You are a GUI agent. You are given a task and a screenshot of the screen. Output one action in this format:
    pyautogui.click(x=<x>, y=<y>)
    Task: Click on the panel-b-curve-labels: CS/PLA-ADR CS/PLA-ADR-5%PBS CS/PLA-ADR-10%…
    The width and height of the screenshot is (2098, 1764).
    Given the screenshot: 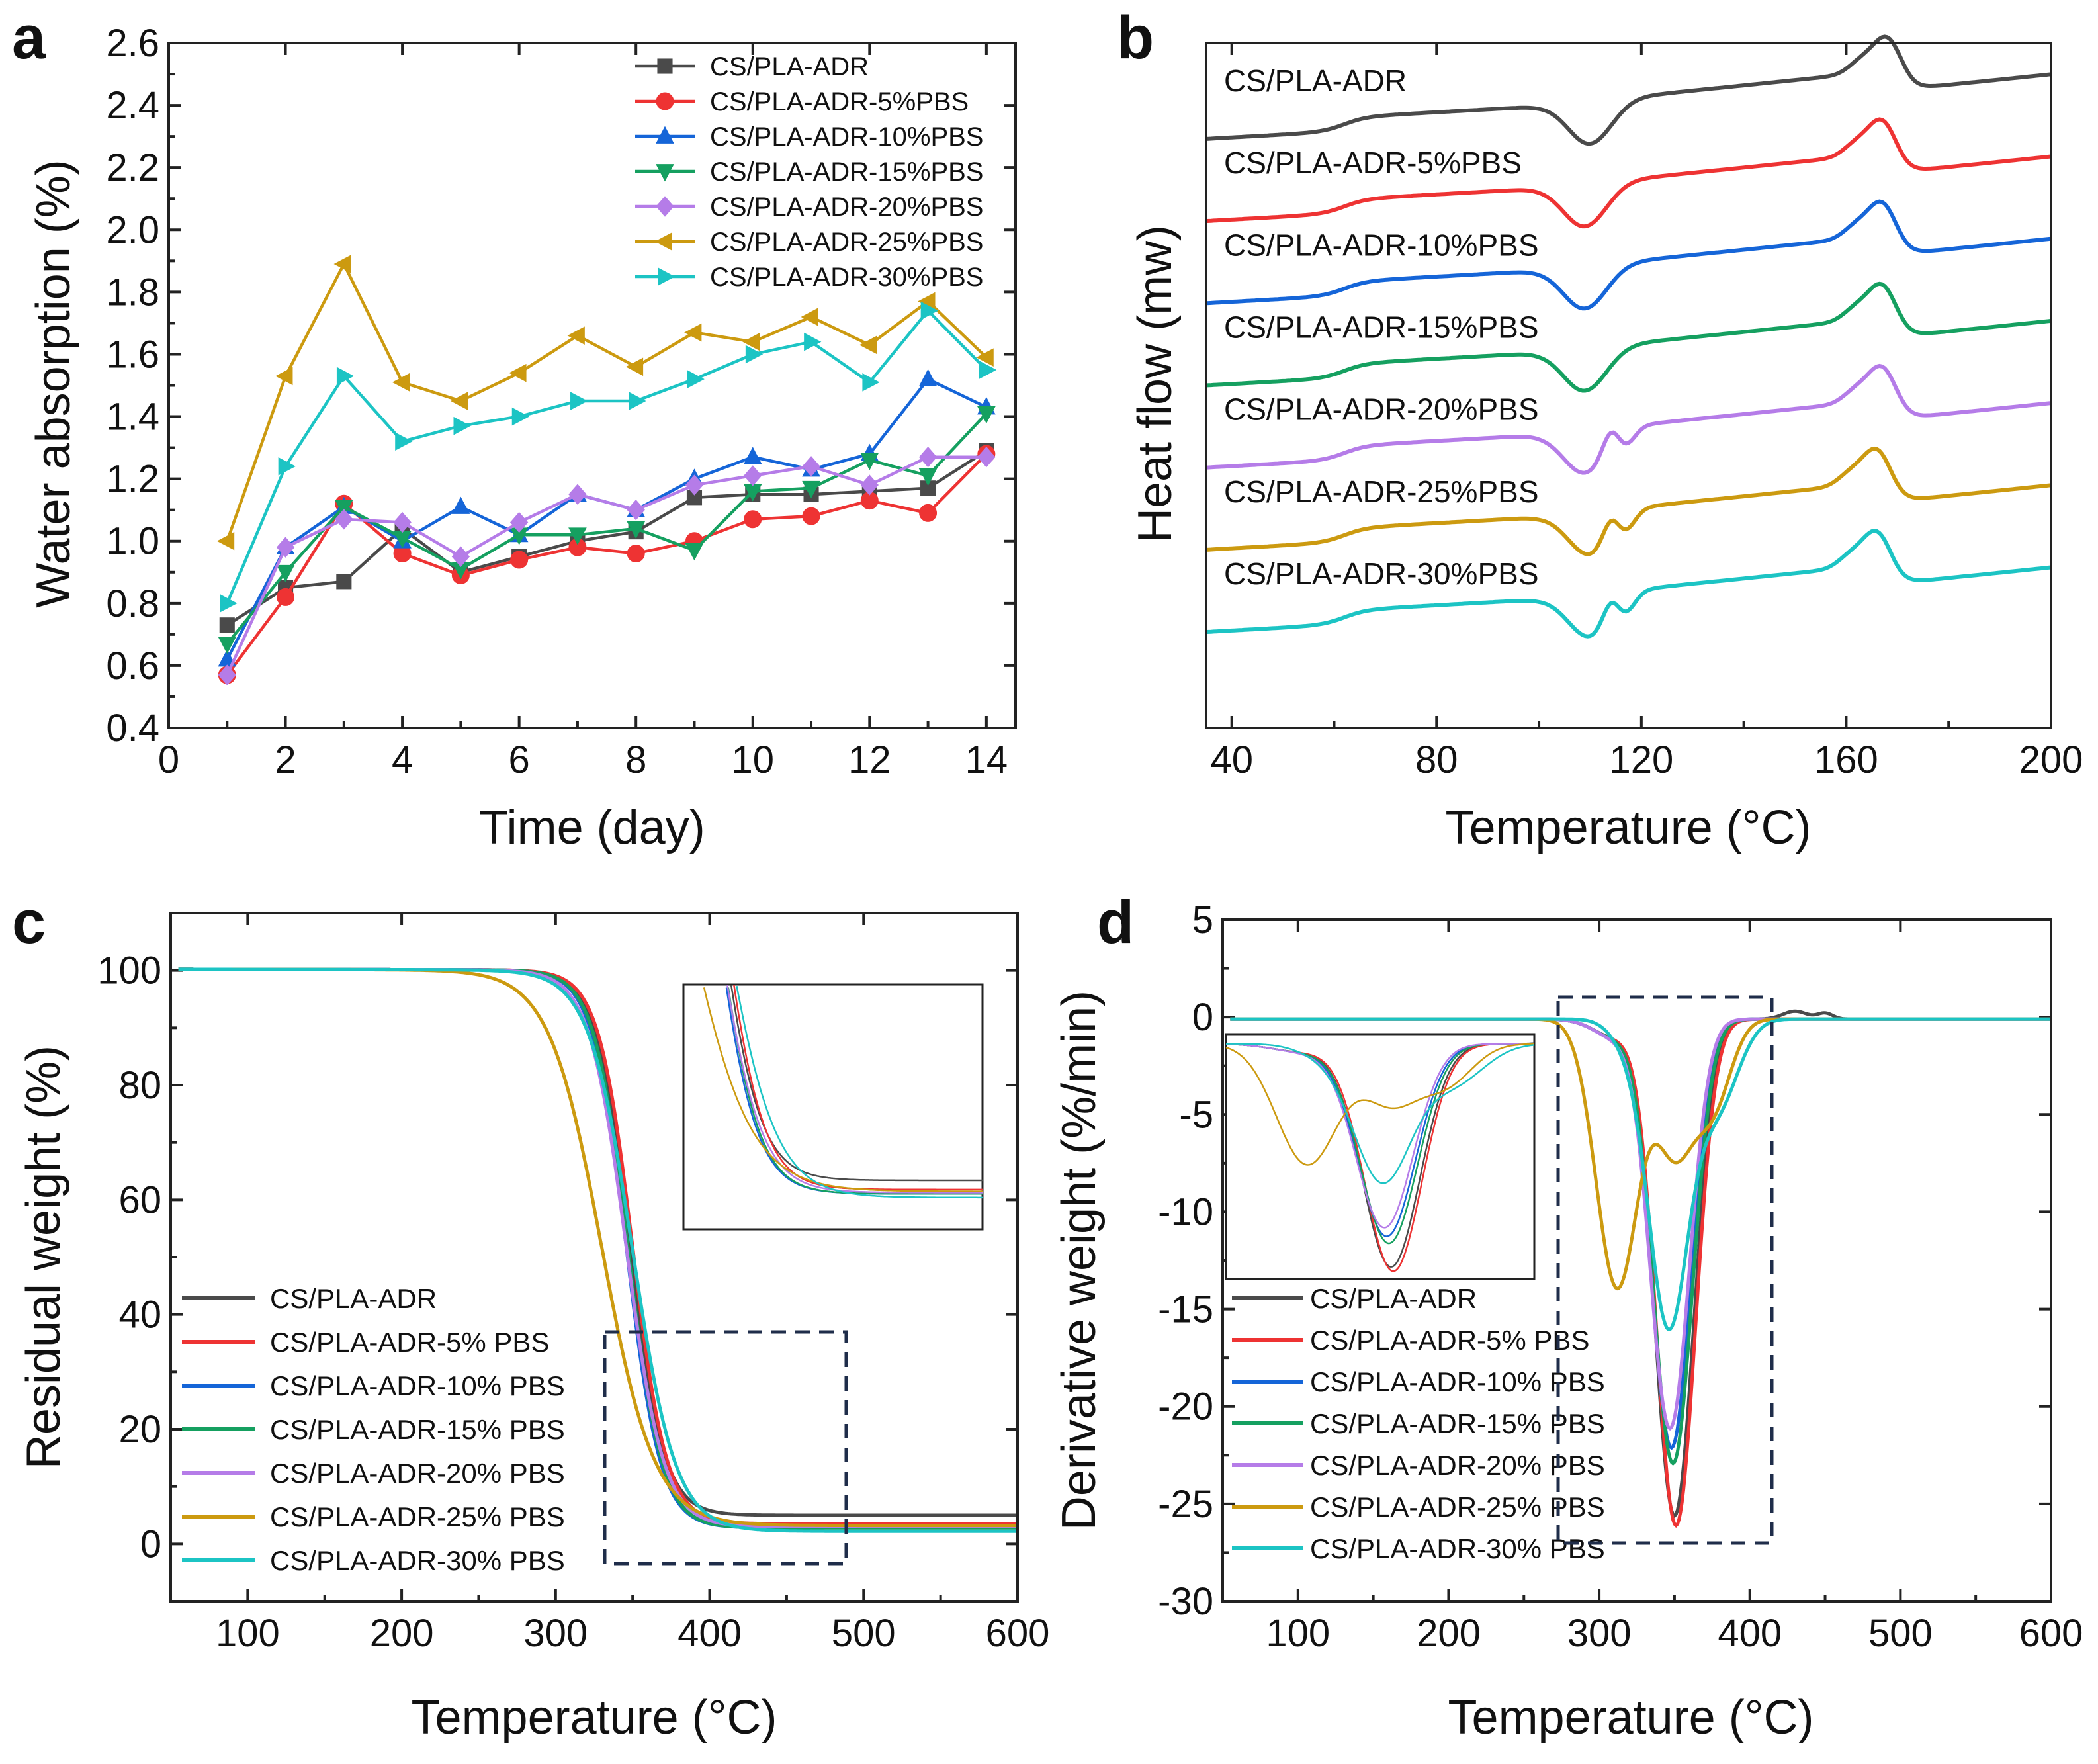 What is the action you would take?
    pyautogui.click(x=1381, y=327)
    